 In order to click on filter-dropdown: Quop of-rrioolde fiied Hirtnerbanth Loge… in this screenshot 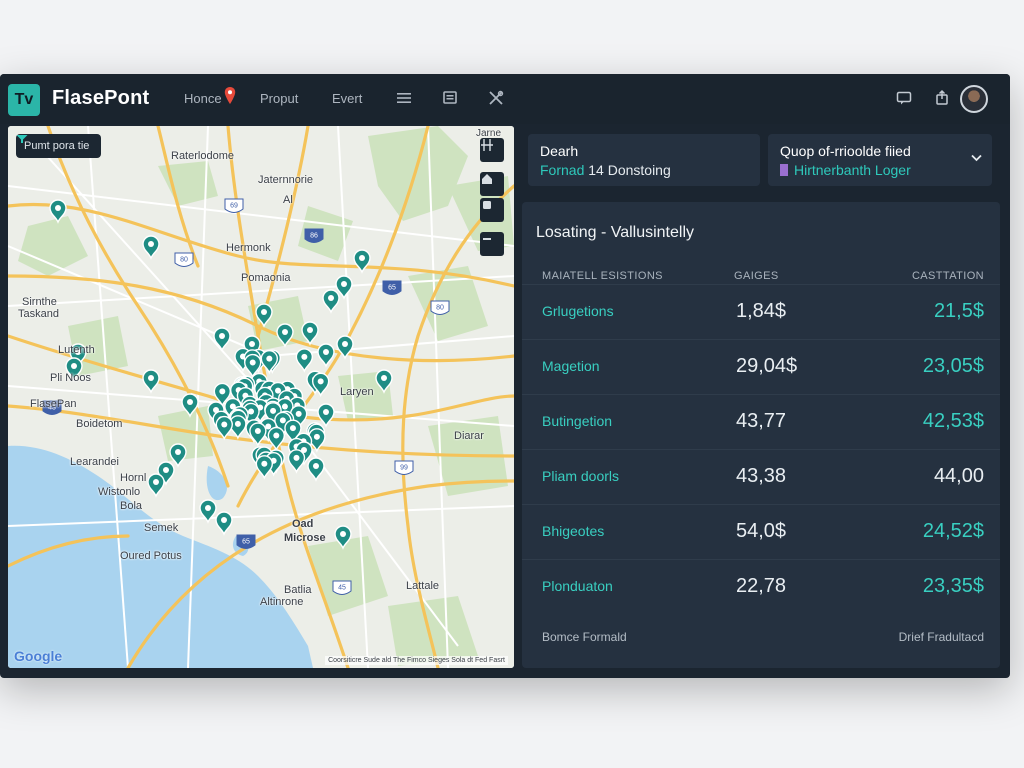, I will do `click(880, 160)`.